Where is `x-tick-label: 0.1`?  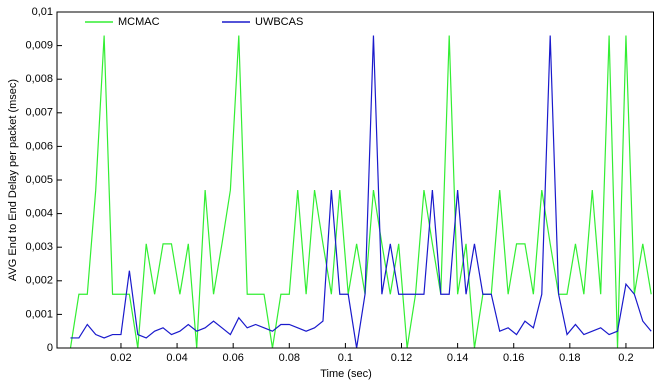 x-tick-label: 0.1 is located at coordinates (345, 358).